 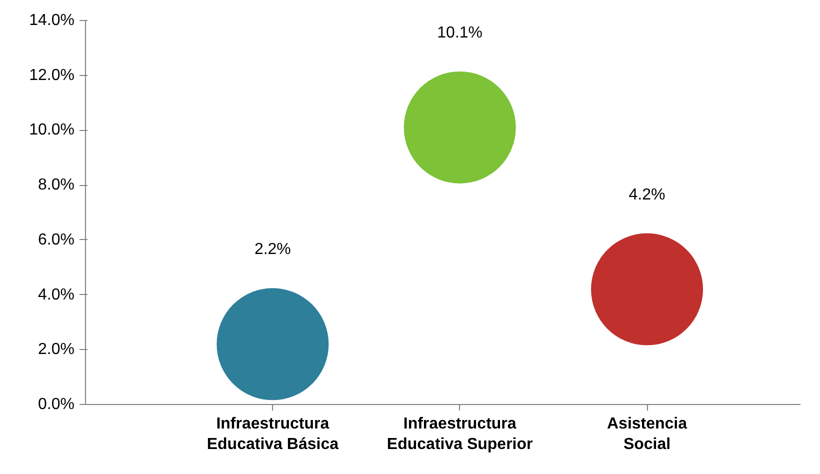 What do you see at coordinates (56, 404) in the screenshot?
I see `y-tick-label: 0.0%` at bounding box center [56, 404].